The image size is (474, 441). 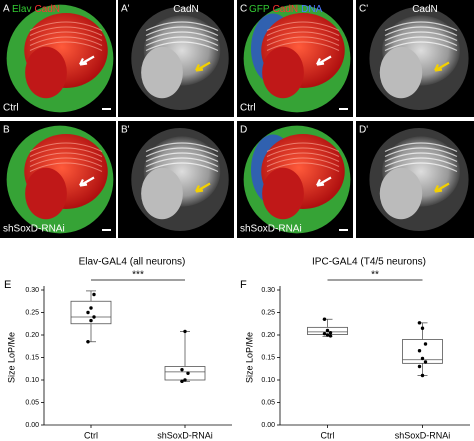 What do you see at coordinates (375, 275) in the screenshot?
I see `significance: **` at bounding box center [375, 275].